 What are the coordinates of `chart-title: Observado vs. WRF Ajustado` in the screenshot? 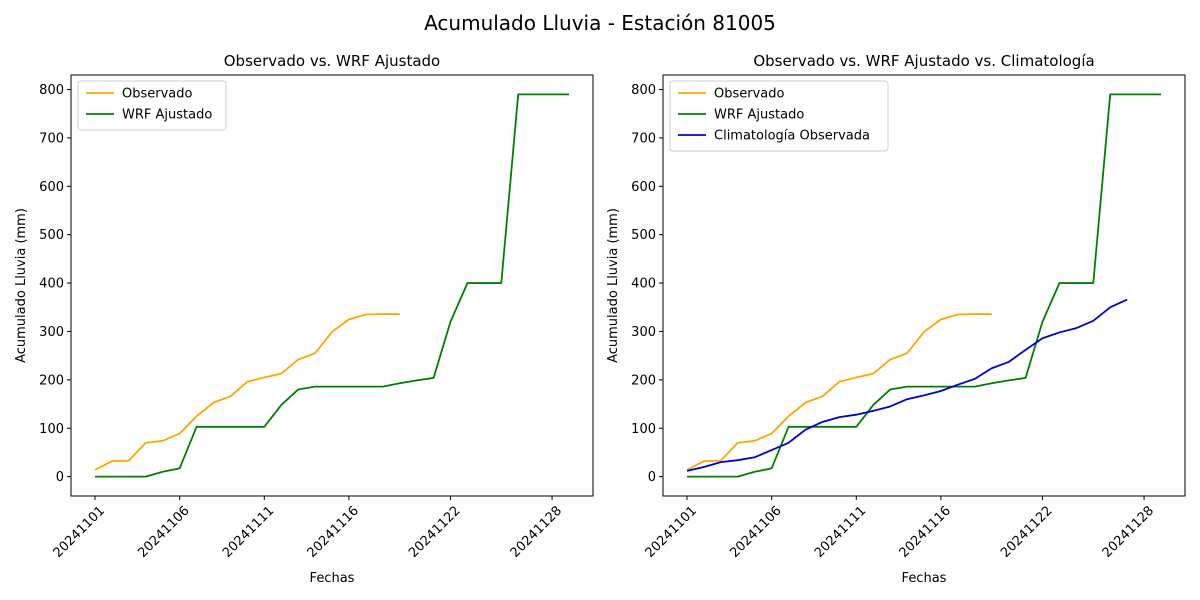 It's located at (332, 61).